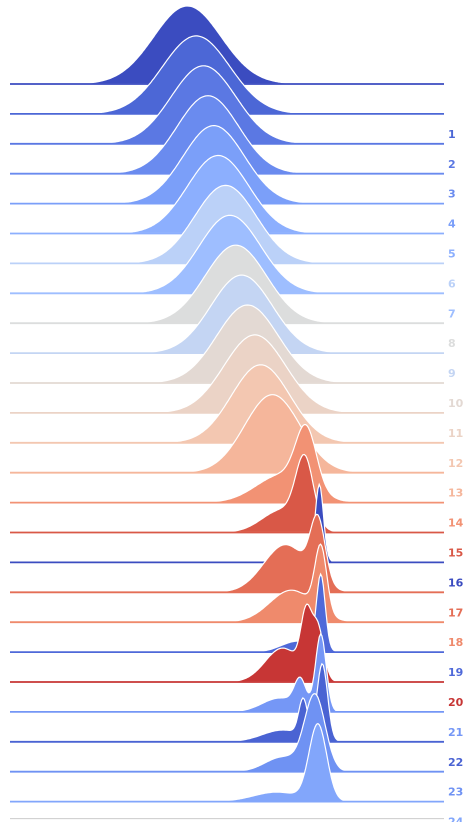 This screenshot has height=822, width=464. What do you see at coordinates (456, 819) in the screenshot?
I see `ridge-label: 24` at bounding box center [456, 819].